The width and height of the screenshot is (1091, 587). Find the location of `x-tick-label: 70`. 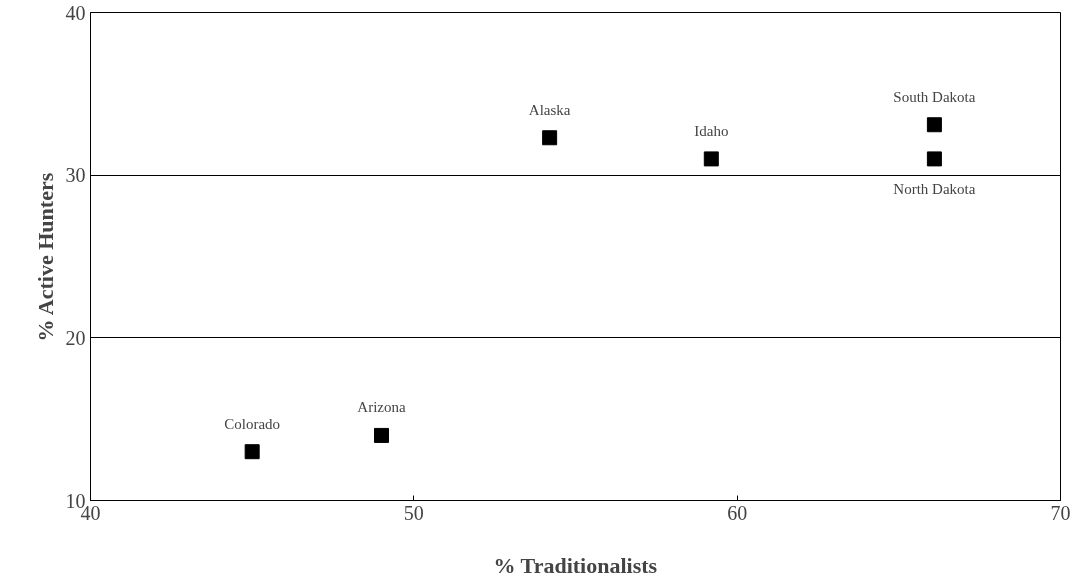

x-tick-label: 70 is located at coordinates (1060, 512).